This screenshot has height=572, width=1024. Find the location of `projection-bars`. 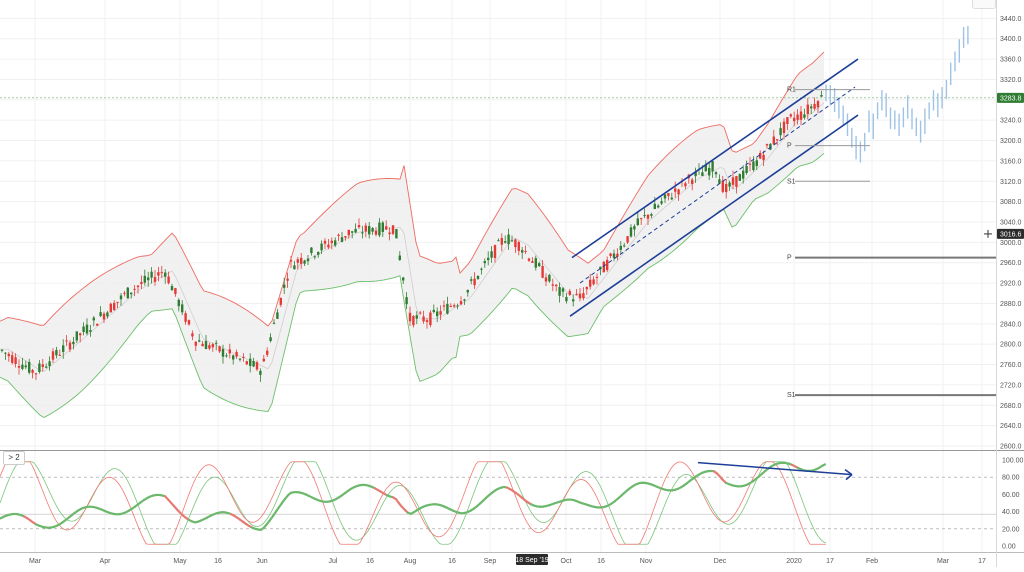

projection-bars is located at coordinates (897, 94).